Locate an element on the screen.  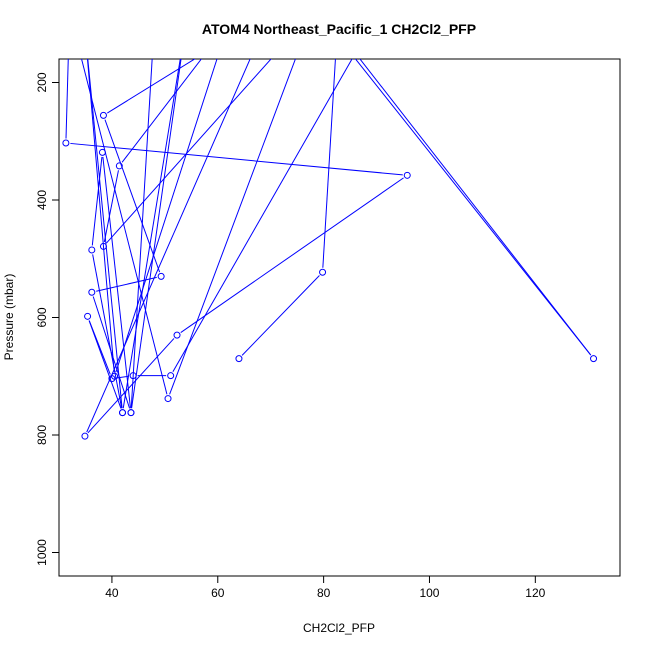
x-tick-label: 100 is located at coordinates (429, 593).